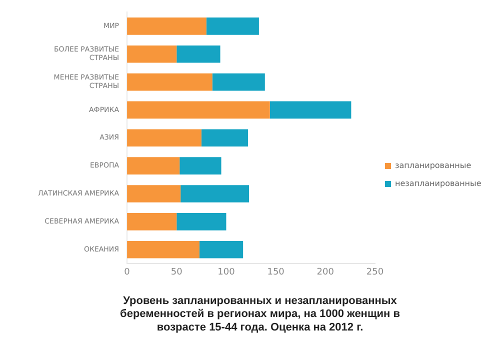  Describe the element at coordinates (438, 183) in the screenshot. I see `legend-label: незапланированные` at that location.